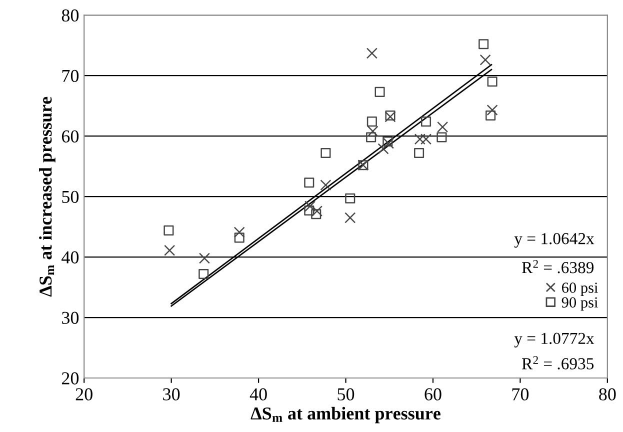  Describe the element at coordinates (345, 415) in the screenshot. I see `x-axis-title: ΔS$_{m}$ at ambient pressure` at that location.